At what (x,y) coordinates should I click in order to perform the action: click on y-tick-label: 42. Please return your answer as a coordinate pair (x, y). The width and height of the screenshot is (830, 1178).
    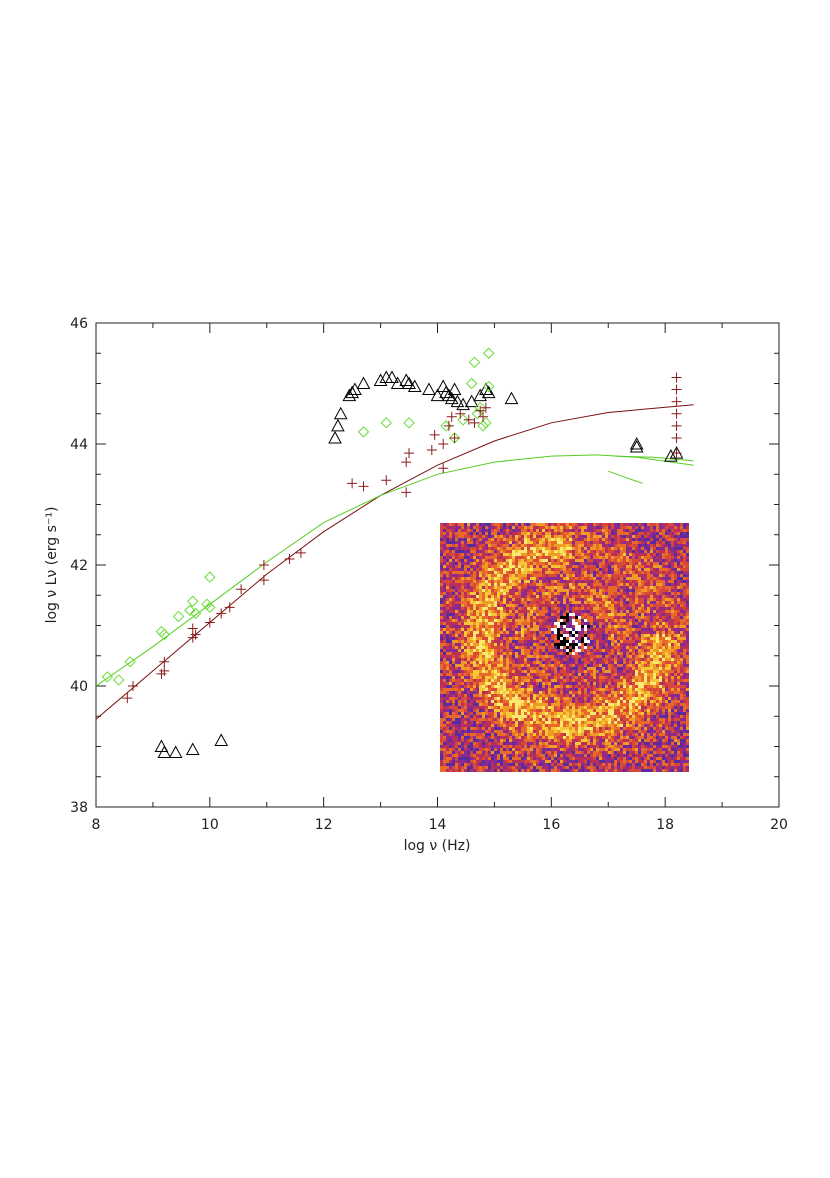
    Looking at the image, I should click on (79, 566).